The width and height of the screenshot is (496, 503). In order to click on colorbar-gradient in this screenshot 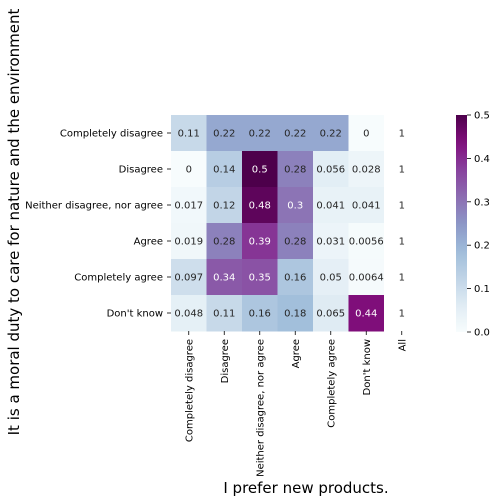, I will do `click(461, 223)`.